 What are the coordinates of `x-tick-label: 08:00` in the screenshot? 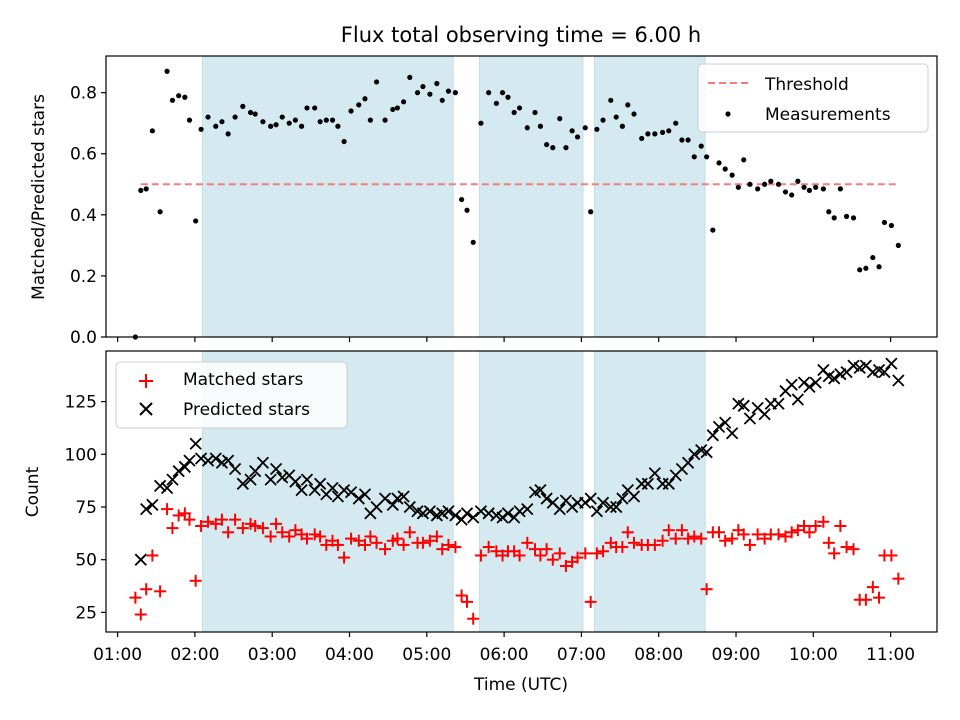 It's located at (658, 655).